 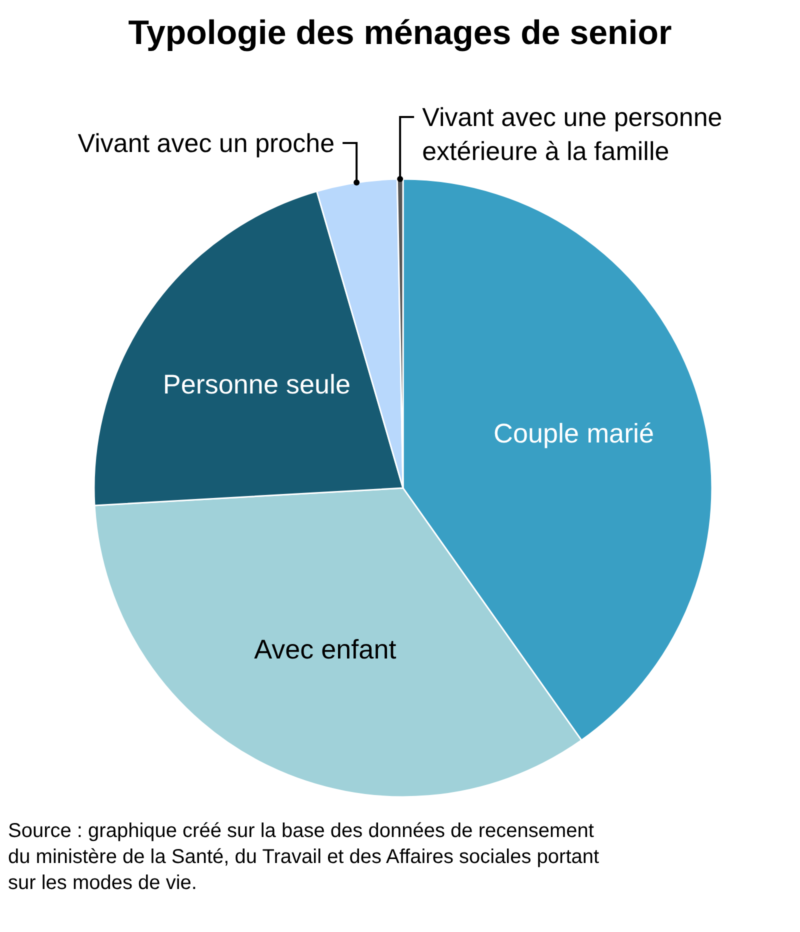 I want to click on slice-label: Personne seule, so click(x=256, y=384).